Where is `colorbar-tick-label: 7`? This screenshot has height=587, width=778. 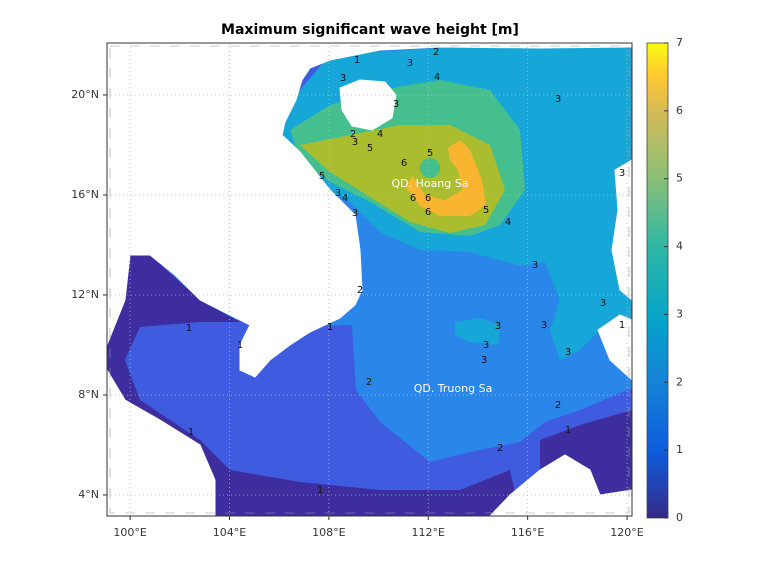
colorbar-tick-label: 7 is located at coordinates (679, 42).